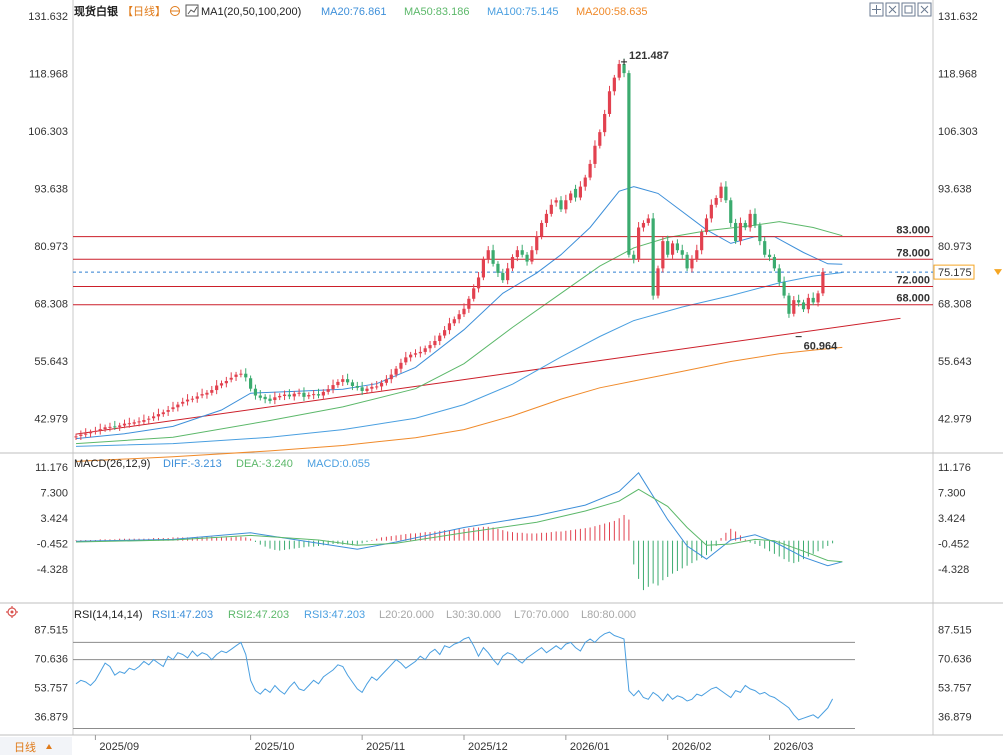 Image resolution: width=1003 pixels, height=755 pixels. Describe the element at coordinates (108, 615) in the screenshot. I see `rsi-title: RSI(14,14,14)` at that location.